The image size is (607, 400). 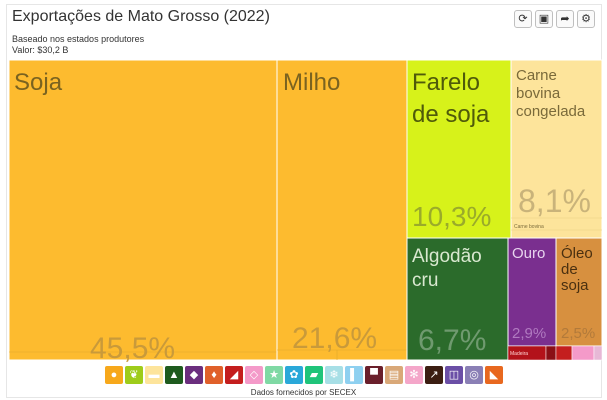 I want to click on animal-hides-icon: ◇, so click(x=254, y=375).